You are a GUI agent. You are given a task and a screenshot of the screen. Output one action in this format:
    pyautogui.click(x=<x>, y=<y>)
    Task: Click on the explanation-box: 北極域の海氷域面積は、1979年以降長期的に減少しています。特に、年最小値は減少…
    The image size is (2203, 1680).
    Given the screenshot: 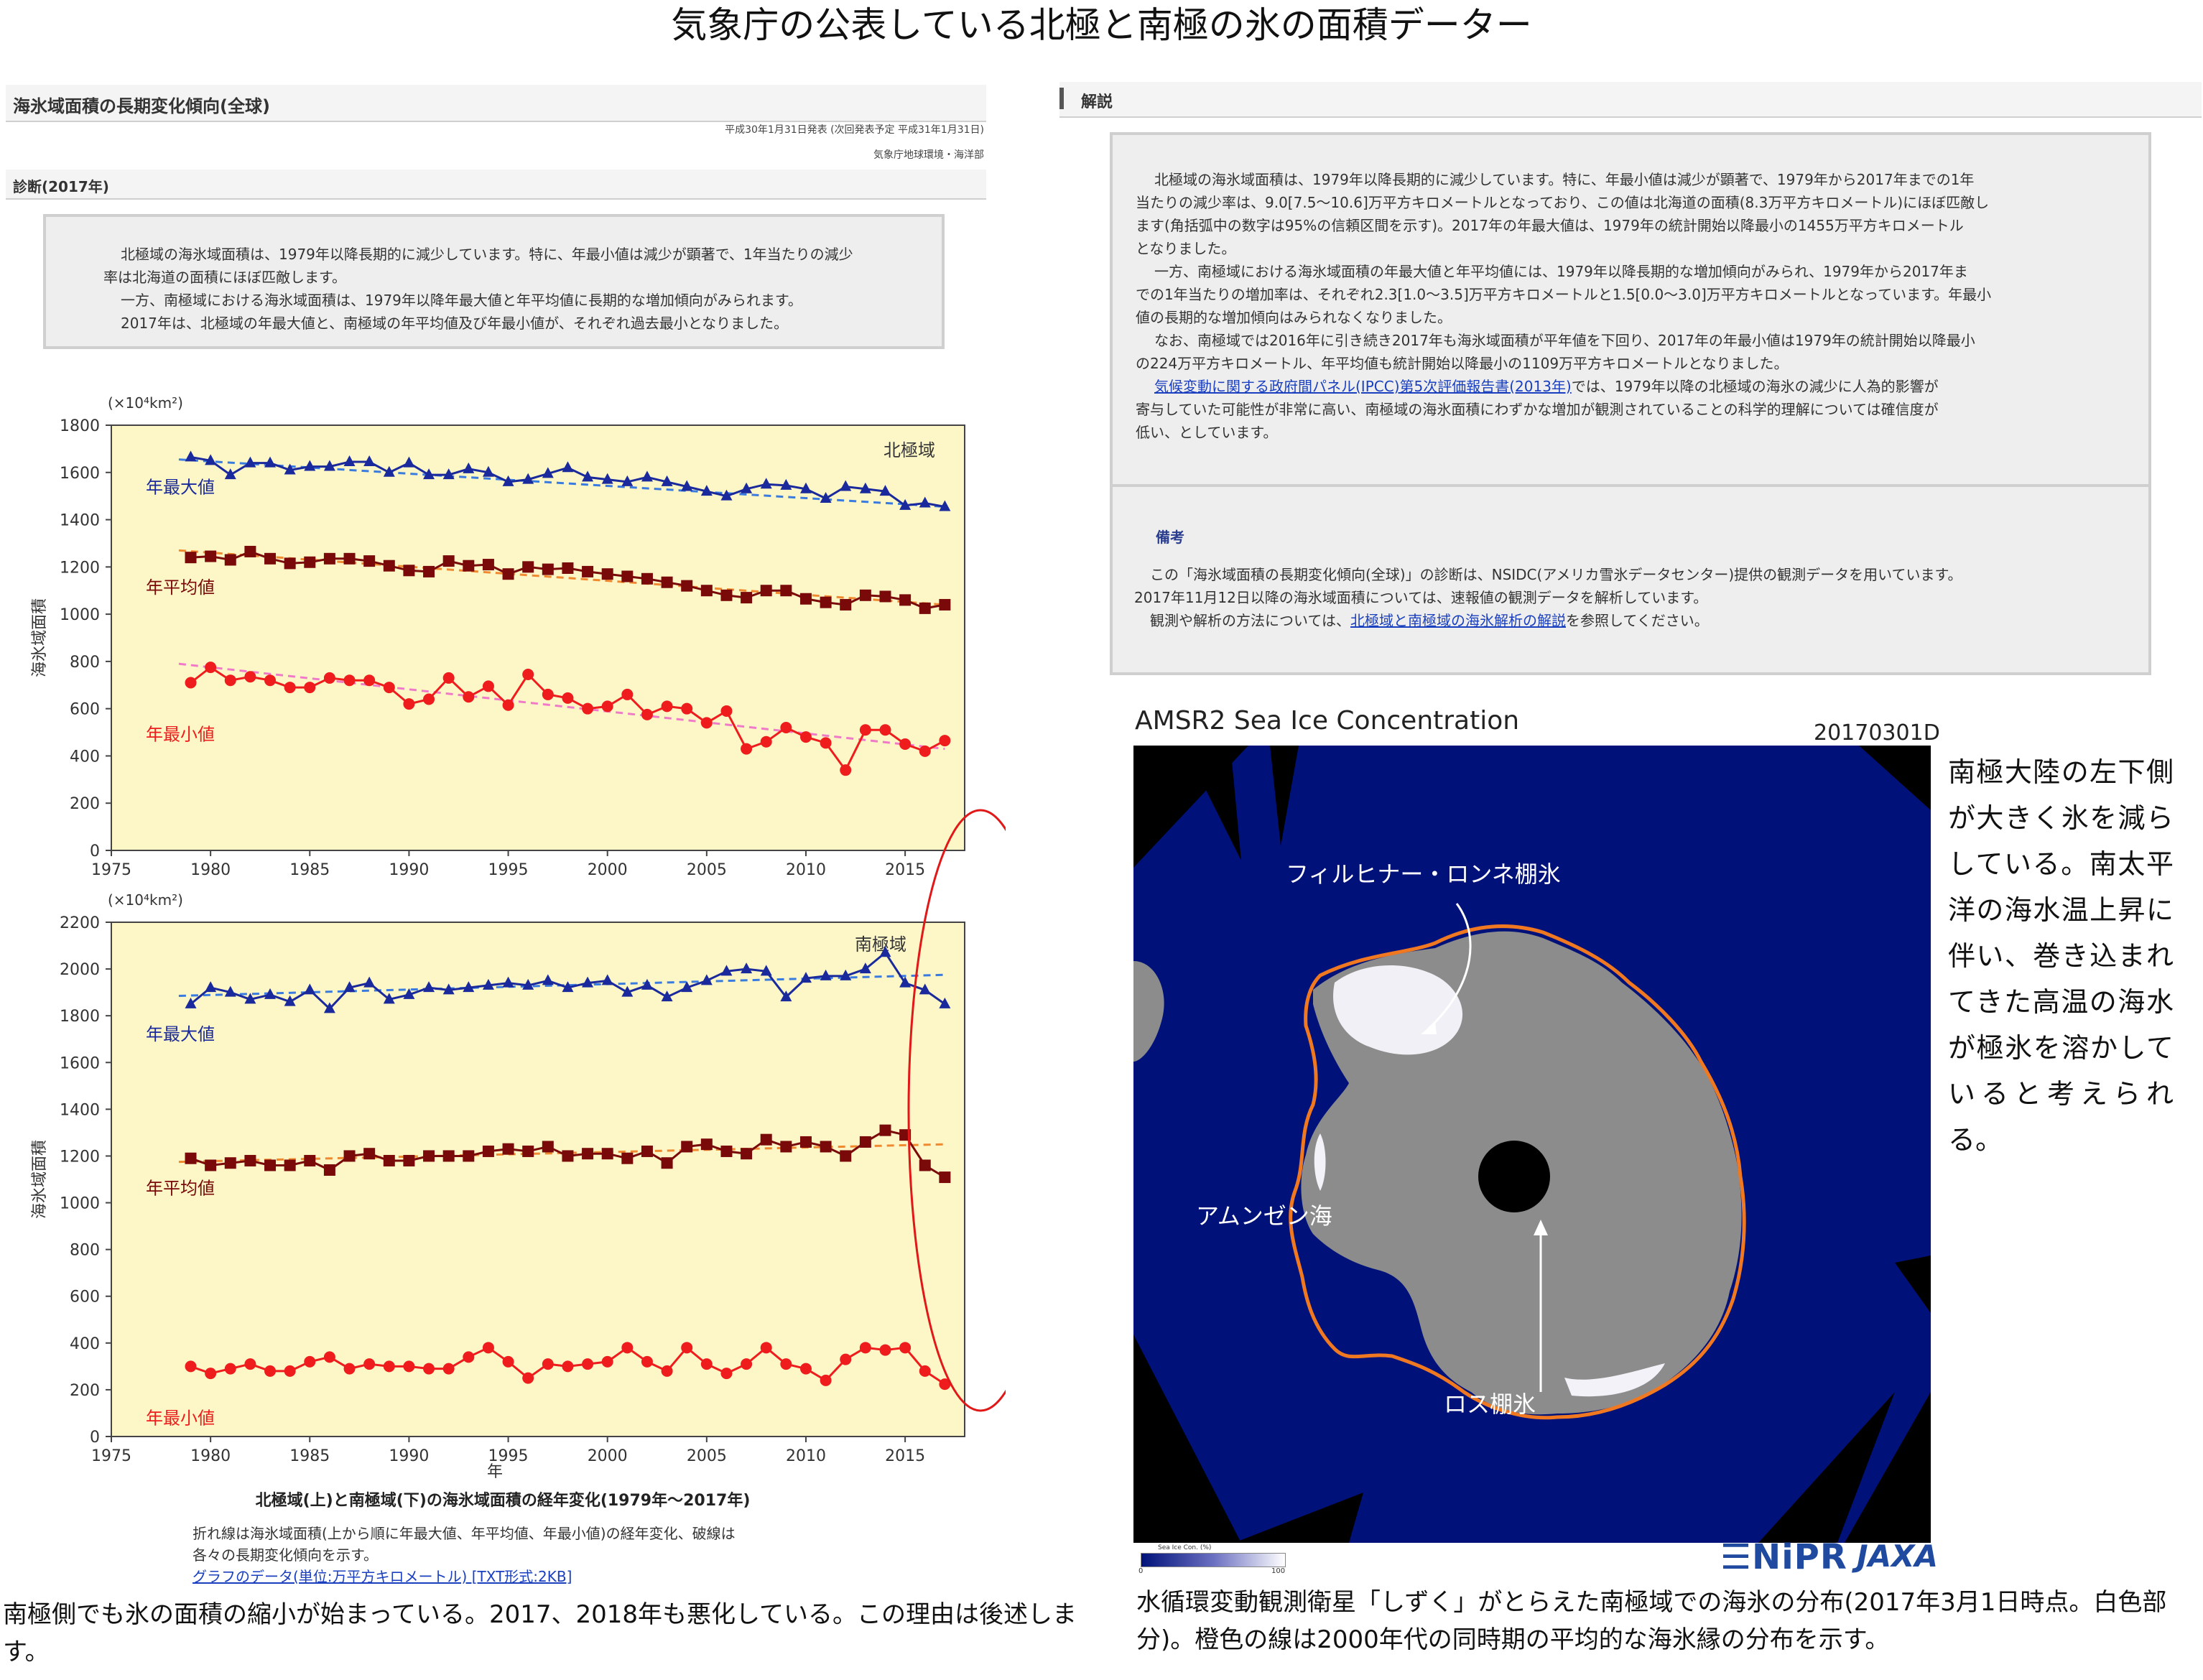 What is the action you would take?
    pyautogui.click(x=1631, y=309)
    